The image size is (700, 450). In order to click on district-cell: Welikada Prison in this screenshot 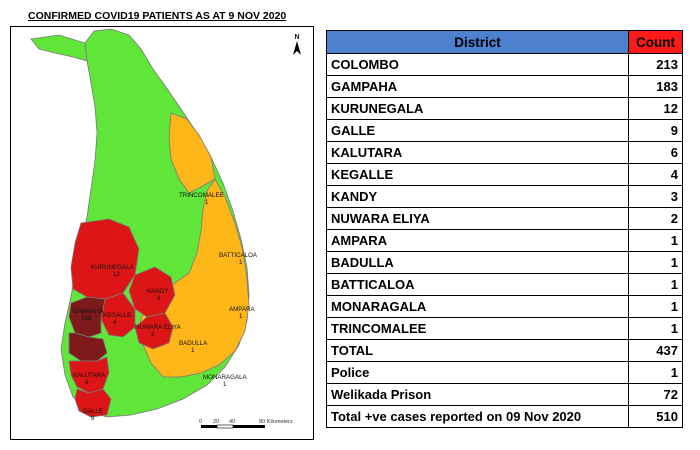, I will do `click(477, 394)`.